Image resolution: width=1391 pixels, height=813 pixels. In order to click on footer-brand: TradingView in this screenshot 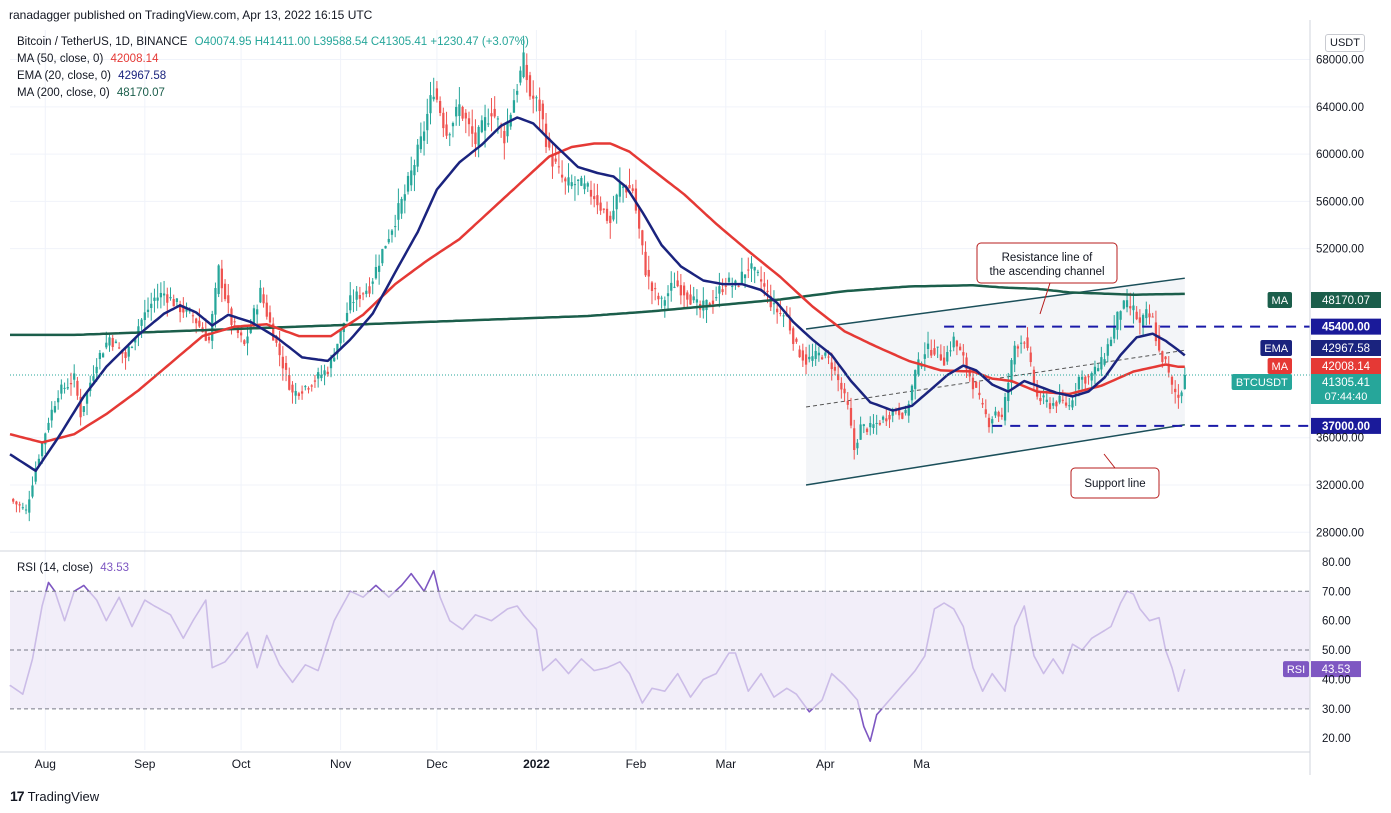, I will do `click(63, 796)`.